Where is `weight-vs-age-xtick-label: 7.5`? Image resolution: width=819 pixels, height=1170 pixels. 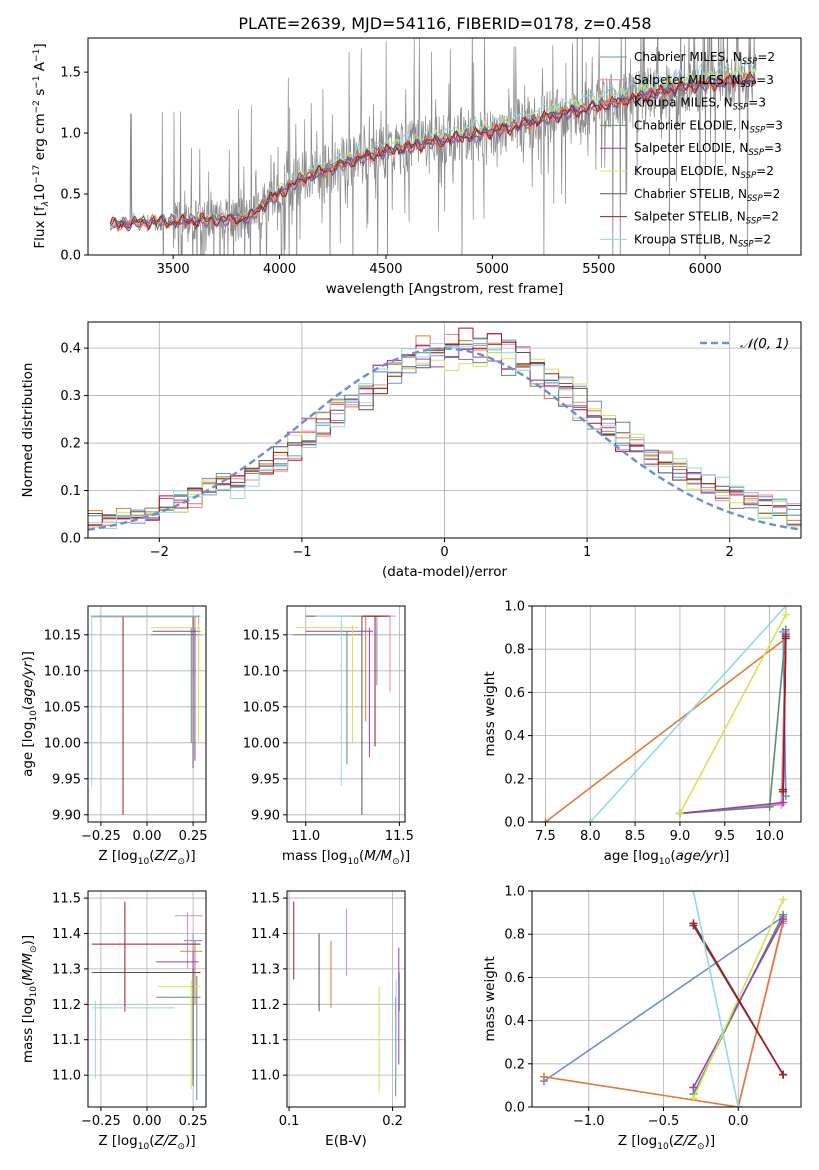 weight-vs-age-xtick-label: 7.5 is located at coordinates (545, 836).